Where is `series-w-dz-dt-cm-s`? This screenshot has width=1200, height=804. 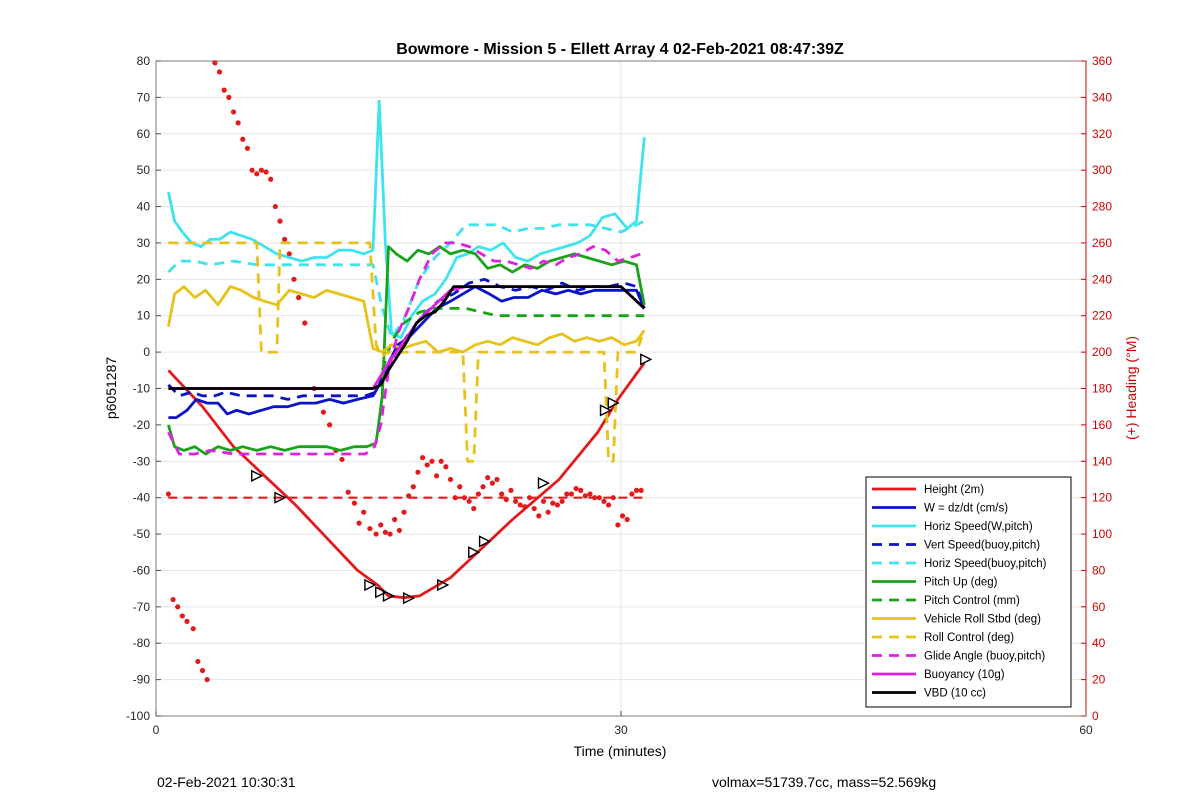 series-w-dz-dt-cm-s is located at coordinates (407, 352).